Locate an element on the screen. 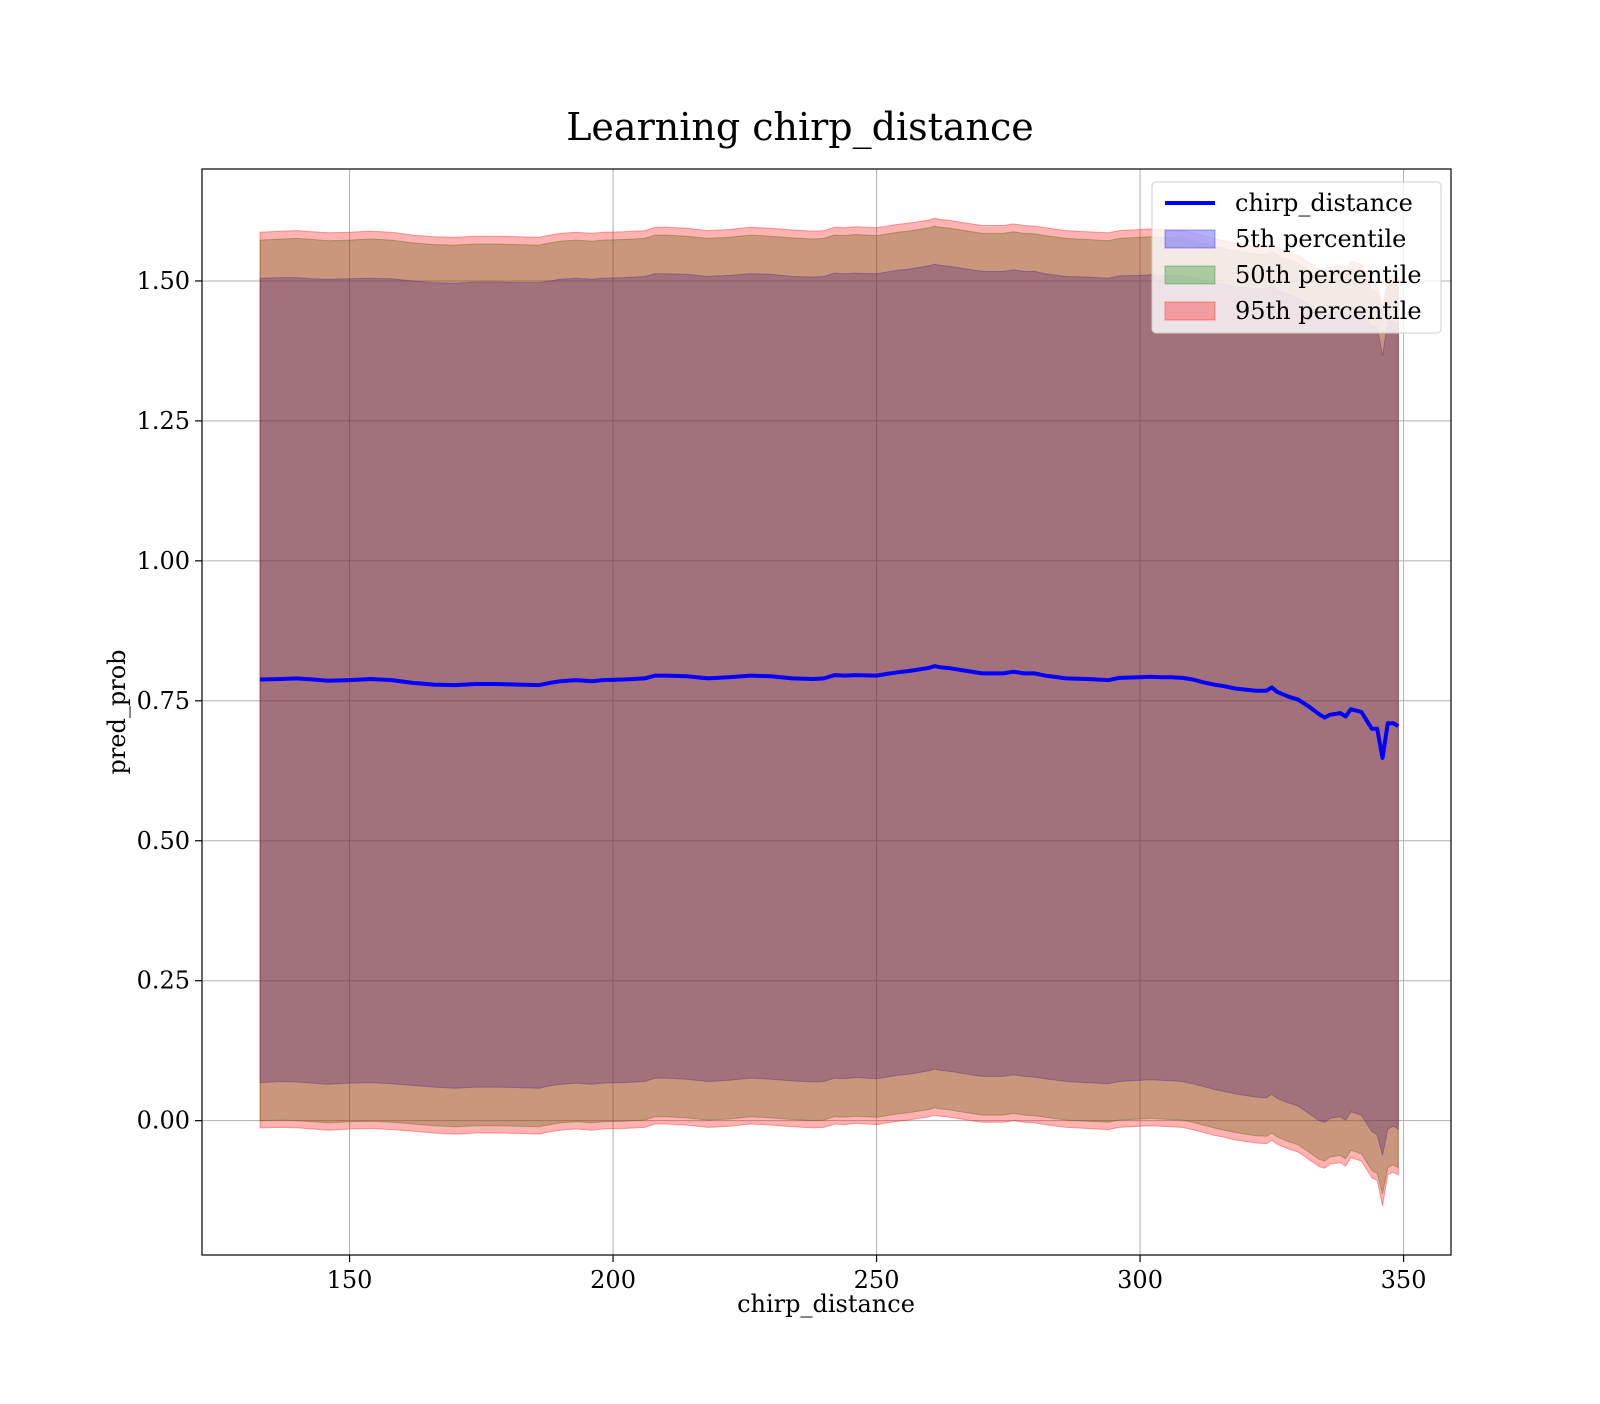 This screenshot has width=1600, height=1404. series-lines is located at coordinates (829, 712).